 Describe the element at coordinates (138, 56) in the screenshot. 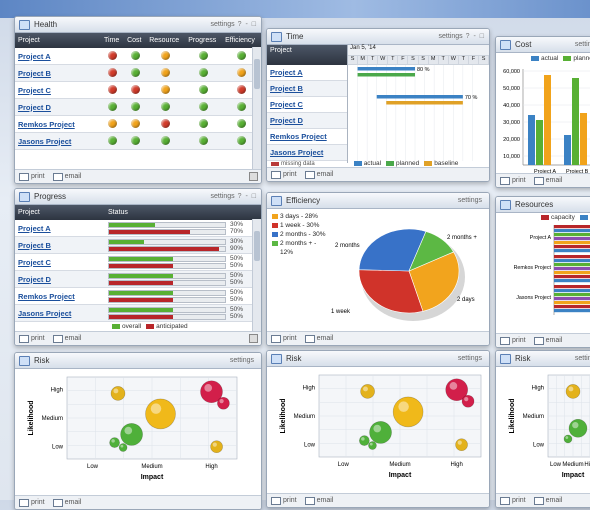

I see `table-row: Project A` at that location.